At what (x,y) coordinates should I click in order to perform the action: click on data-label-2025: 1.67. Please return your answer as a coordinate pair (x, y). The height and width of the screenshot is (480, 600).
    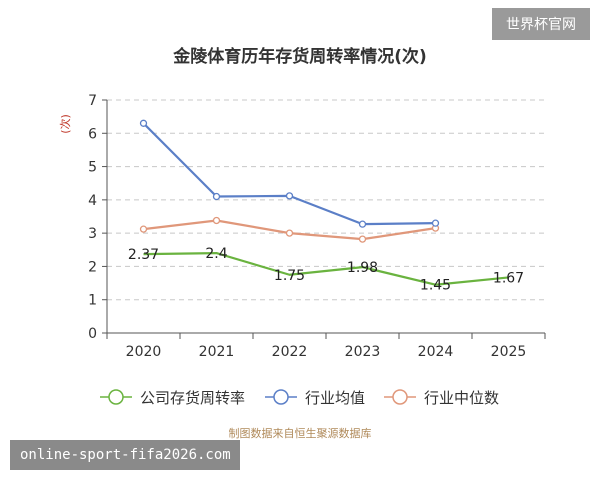
    Looking at the image, I should click on (508, 278).